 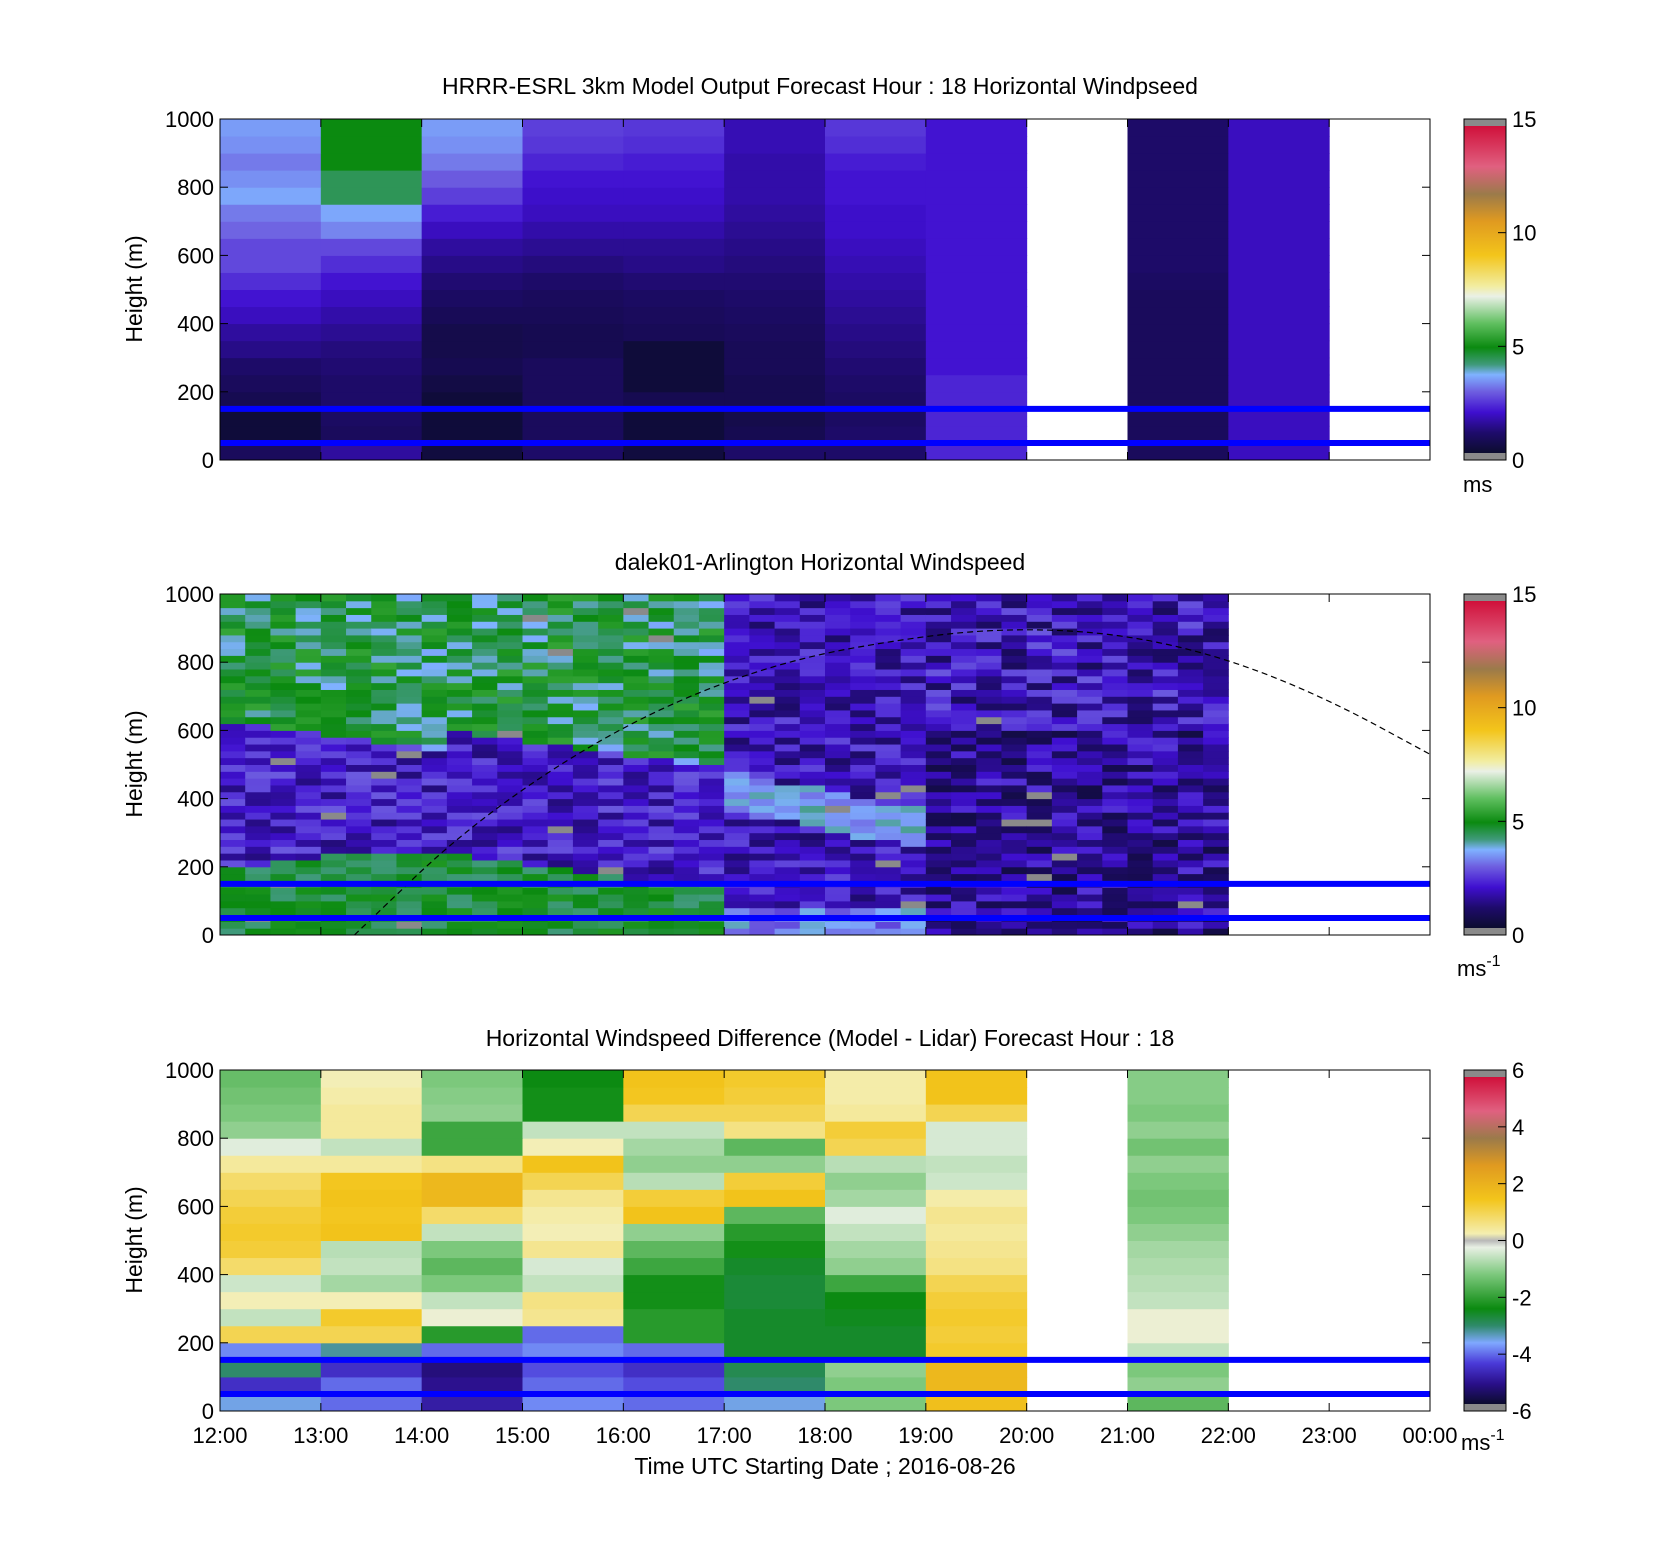 What do you see at coordinates (195, 730) in the screenshot?
I see `y-tick-label: 600` at bounding box center [195, 730].